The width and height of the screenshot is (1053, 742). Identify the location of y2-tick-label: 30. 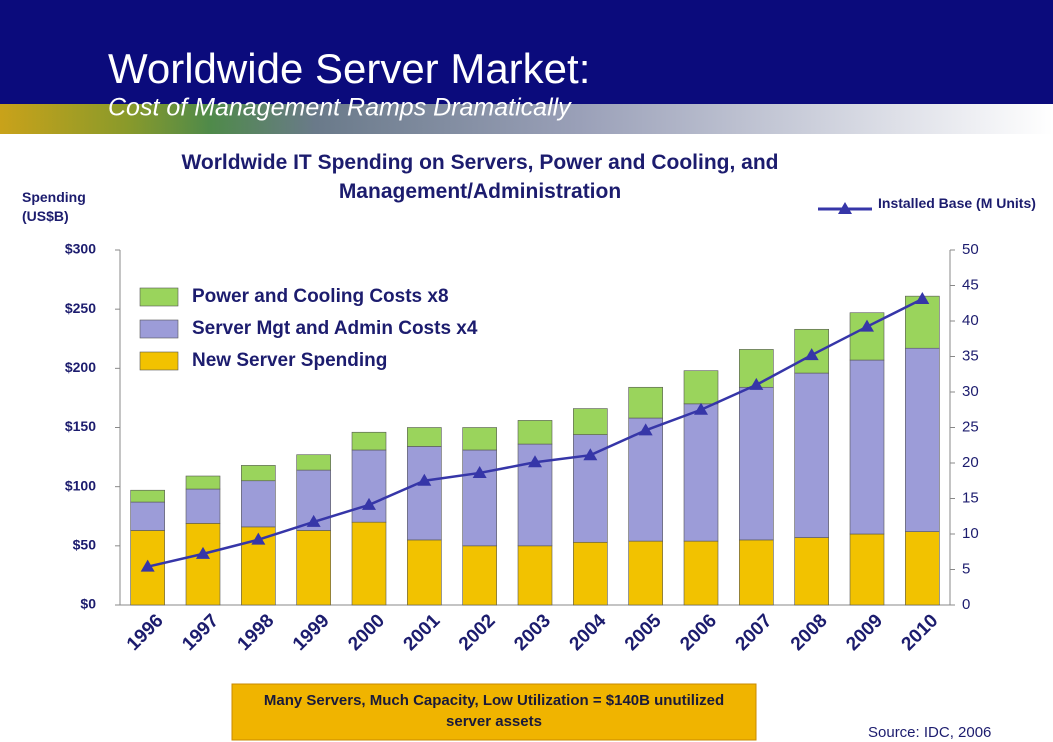
(970, 391).